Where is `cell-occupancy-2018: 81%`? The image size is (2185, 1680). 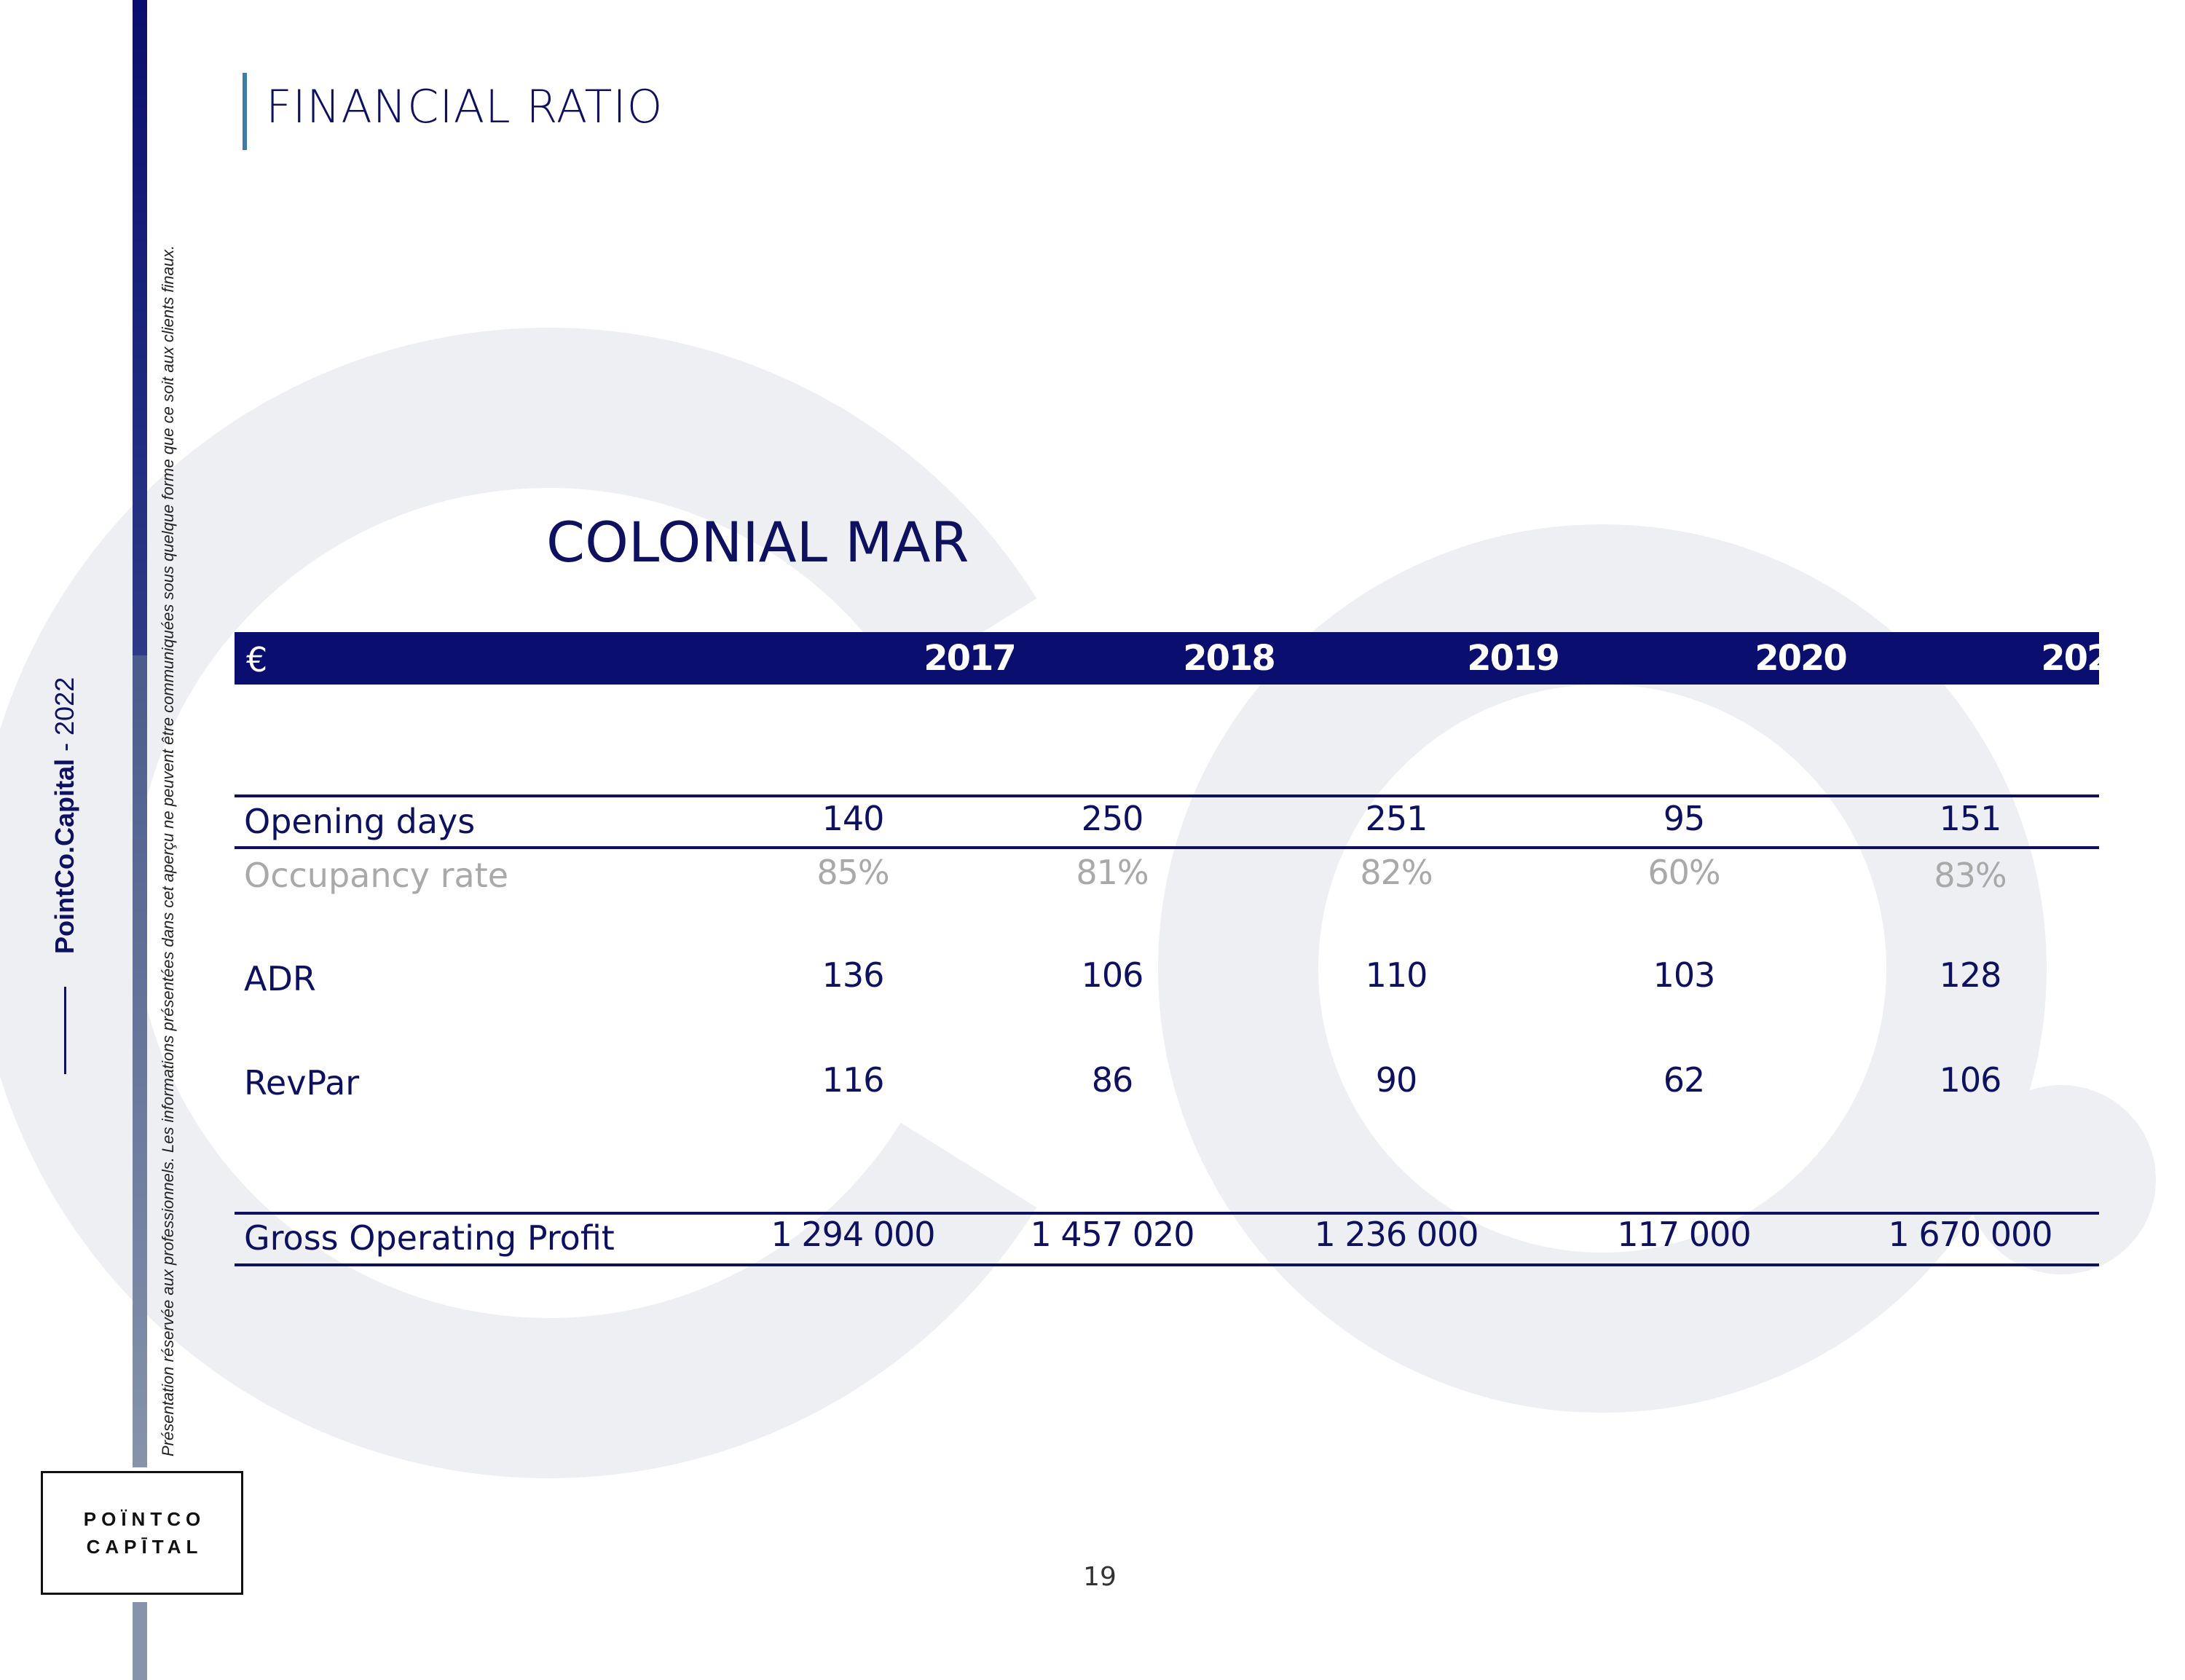
cell-occupancy-2018: 81% is located at coordinates (1113, 872).